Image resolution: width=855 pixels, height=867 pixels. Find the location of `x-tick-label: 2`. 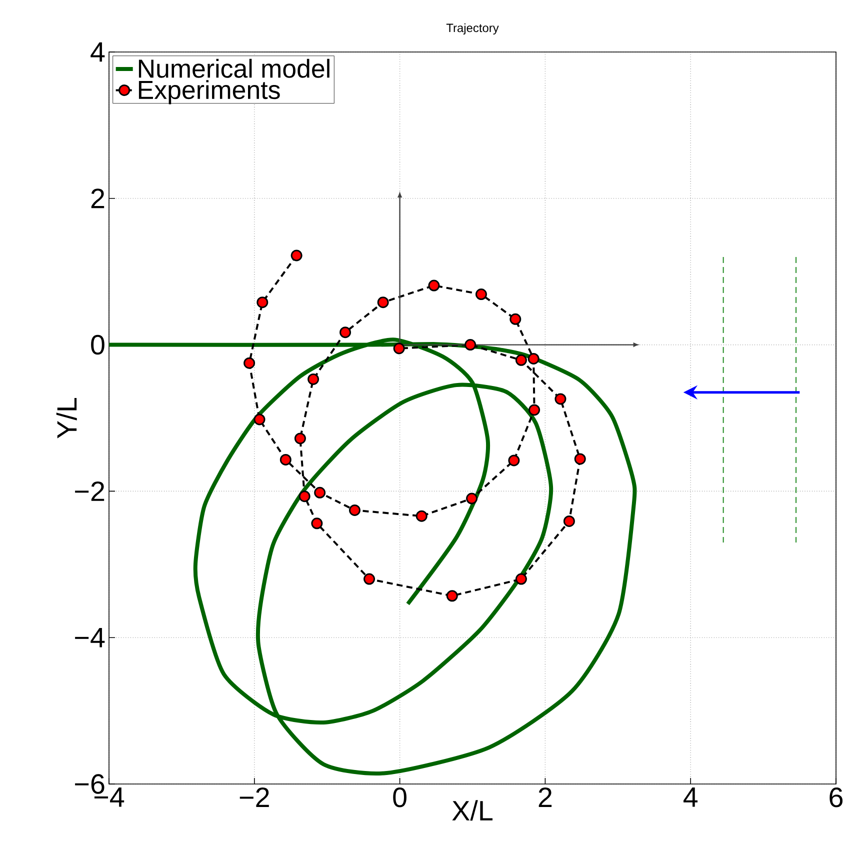

x-tick-label: 2 is located at coordinates (545, 797).